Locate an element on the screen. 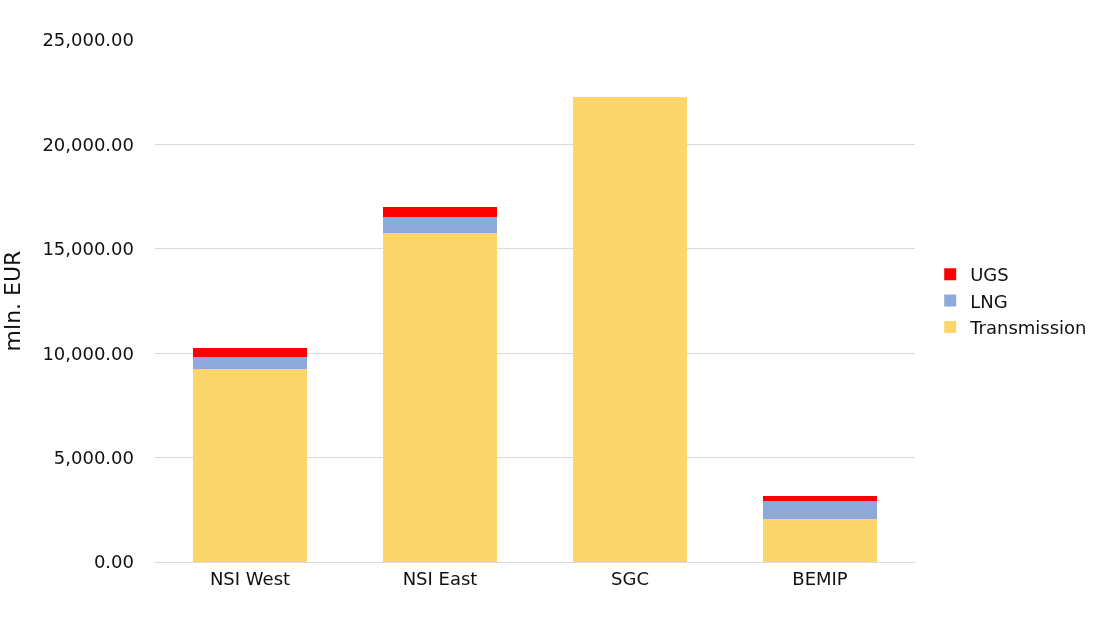  y-tick-label: 10,000.00 is located at coordinates (88, 353).